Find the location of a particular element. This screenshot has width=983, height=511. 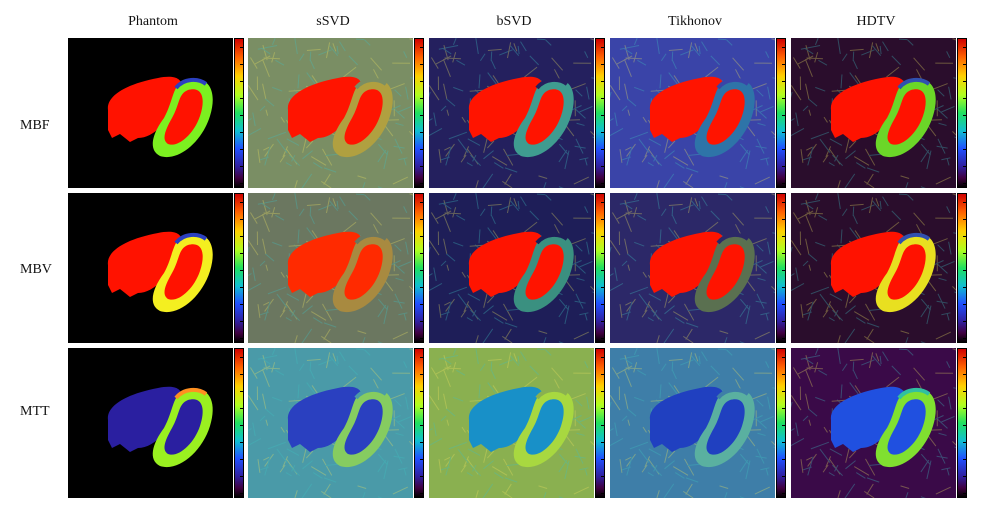

row-header-mbf: MBF is located at coordinates (35, 125).